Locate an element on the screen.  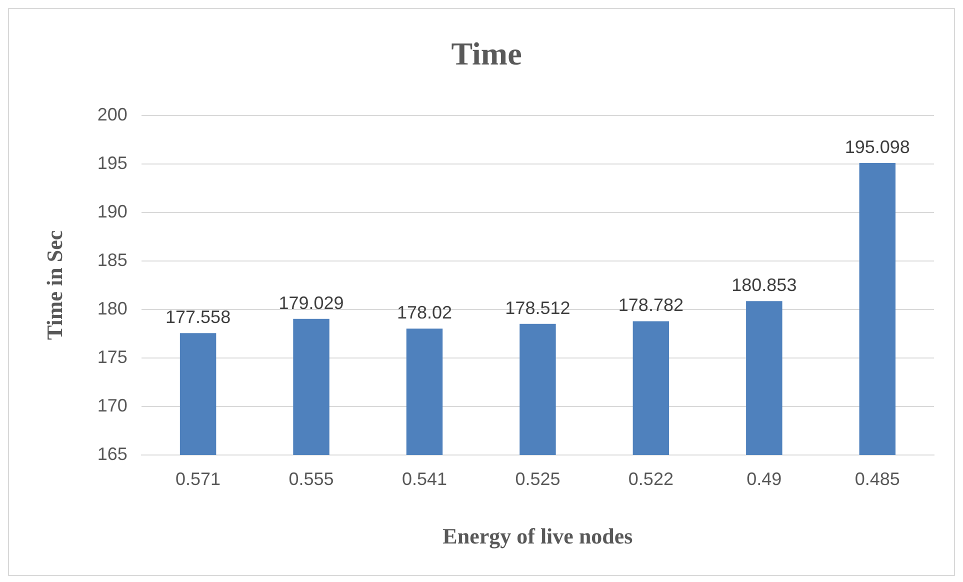
y-tick-label: 195 is located at coordinates (112, 162).